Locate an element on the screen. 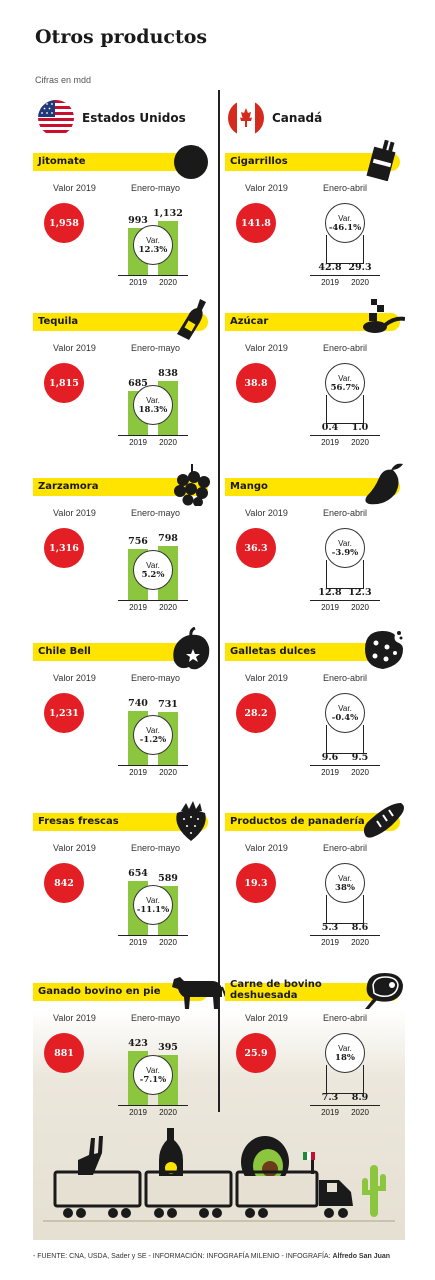 The height and width of the screenshot is (1280, 435). variation-circle: Var. 18% is located at coordinates (345, 1053).